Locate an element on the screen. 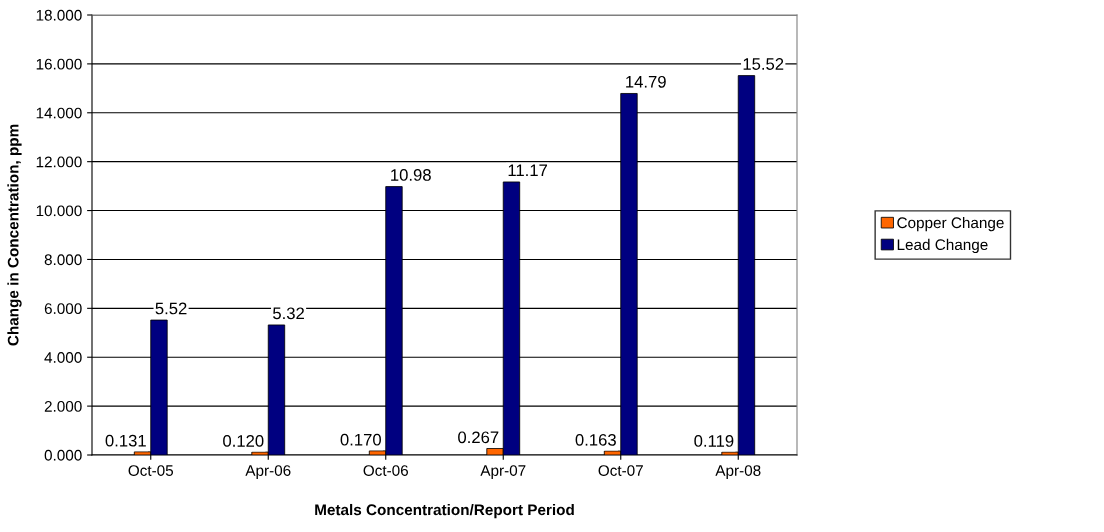 This screenshot has width=1104, height=532. x-tick-label: Oct-06 is located at coordinates (385, 470).